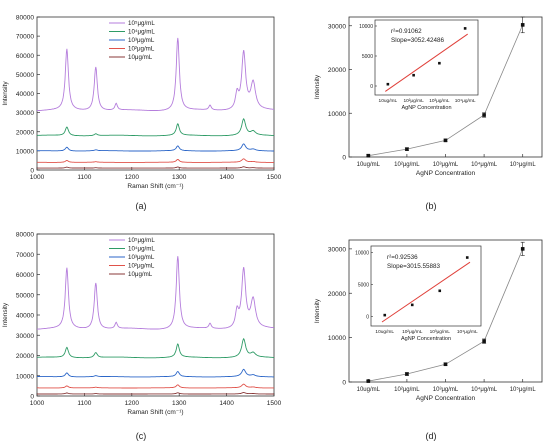  What do you see at coordinates (274, 177) in the screenshot?
I see `x-tick-label: 1500` at bounding box center [274, 177].